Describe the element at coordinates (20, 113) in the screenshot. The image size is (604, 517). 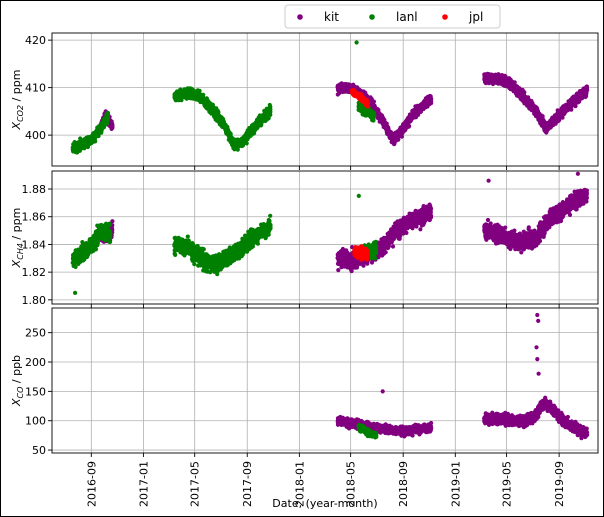
I see `y-axis-label-subscript: CO2` at that location.